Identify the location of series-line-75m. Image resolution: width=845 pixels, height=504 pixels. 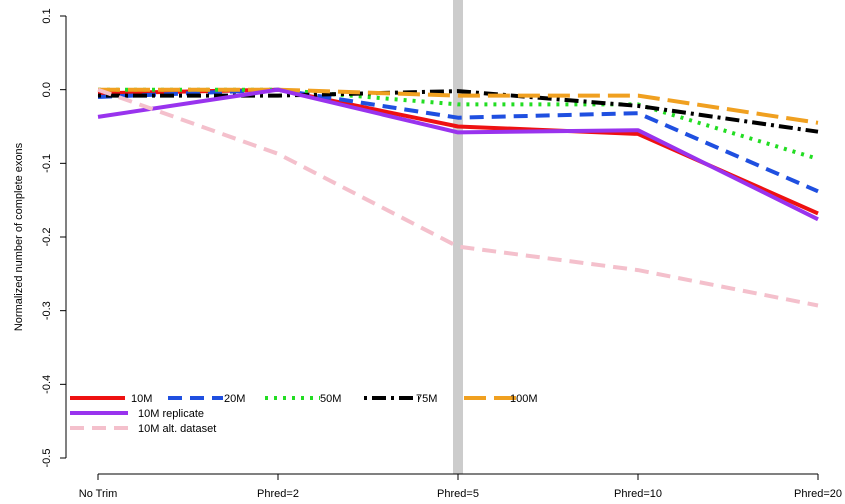
(458, 111).